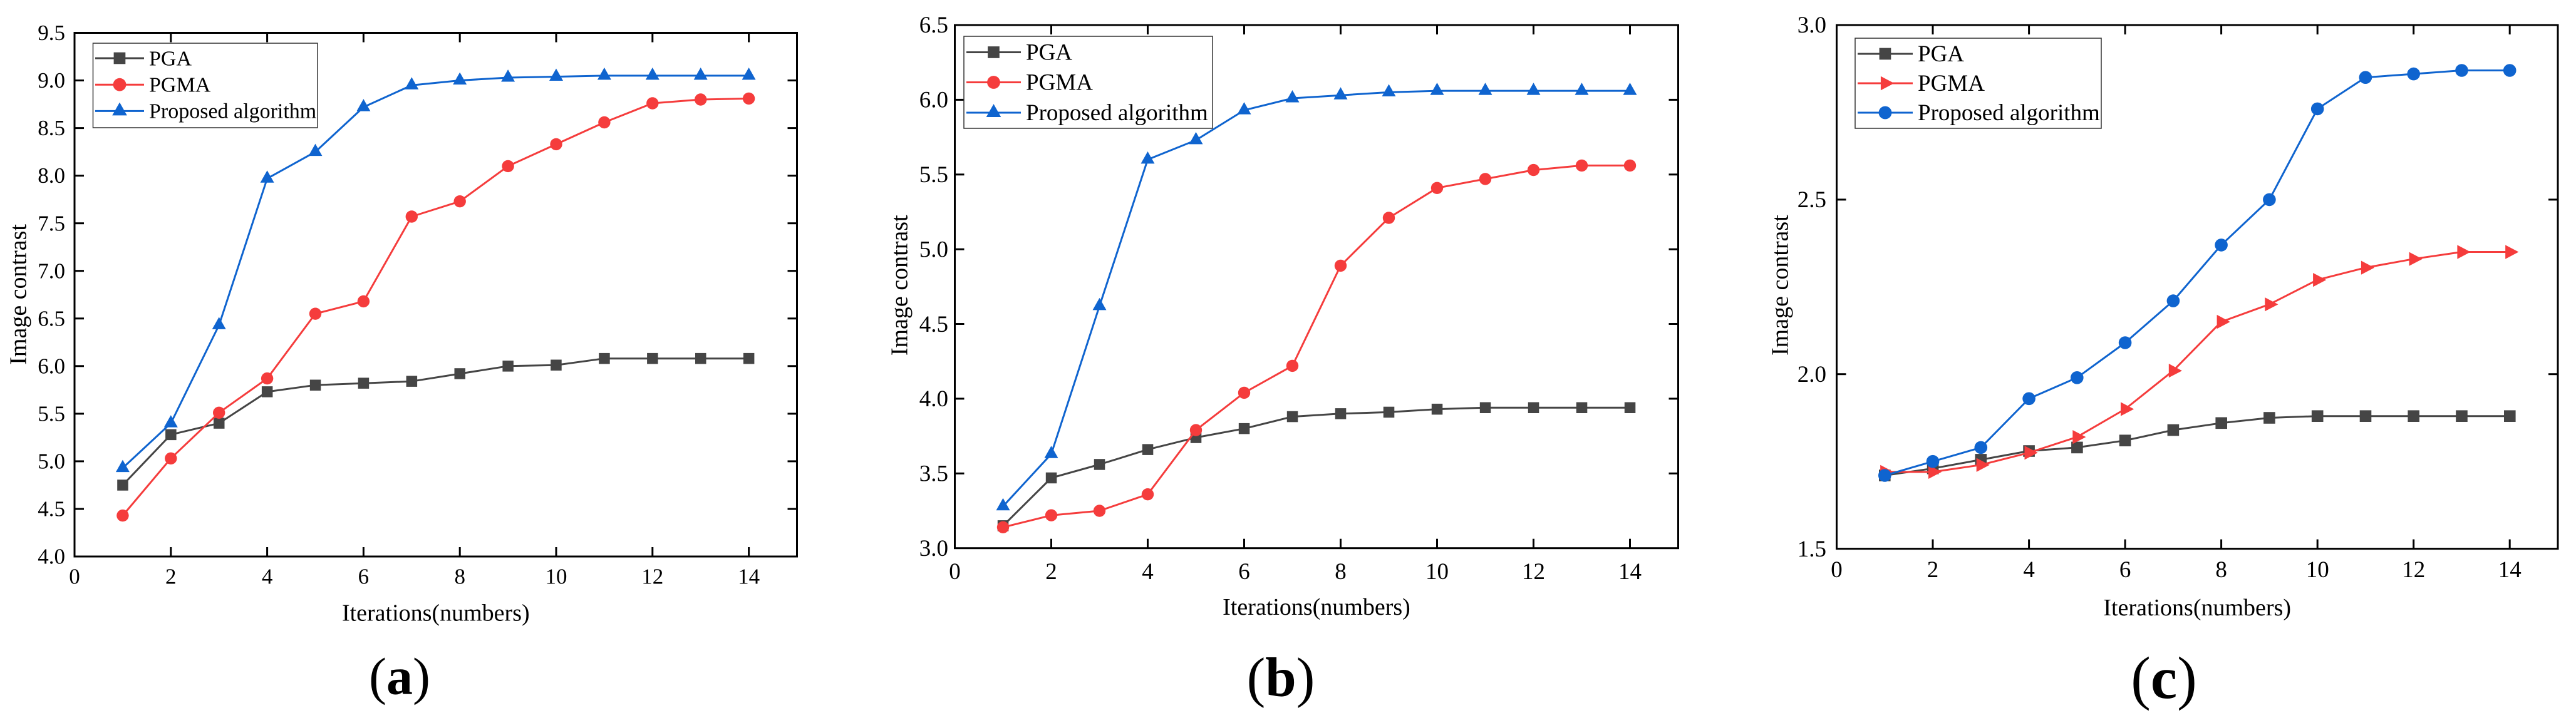 The width and height of the screenshot is (2576, 713). What do you see at coordinates (1281, 678) in the screenshot?
I see `svg-text: (b)` at bounding box center [1281, 678].